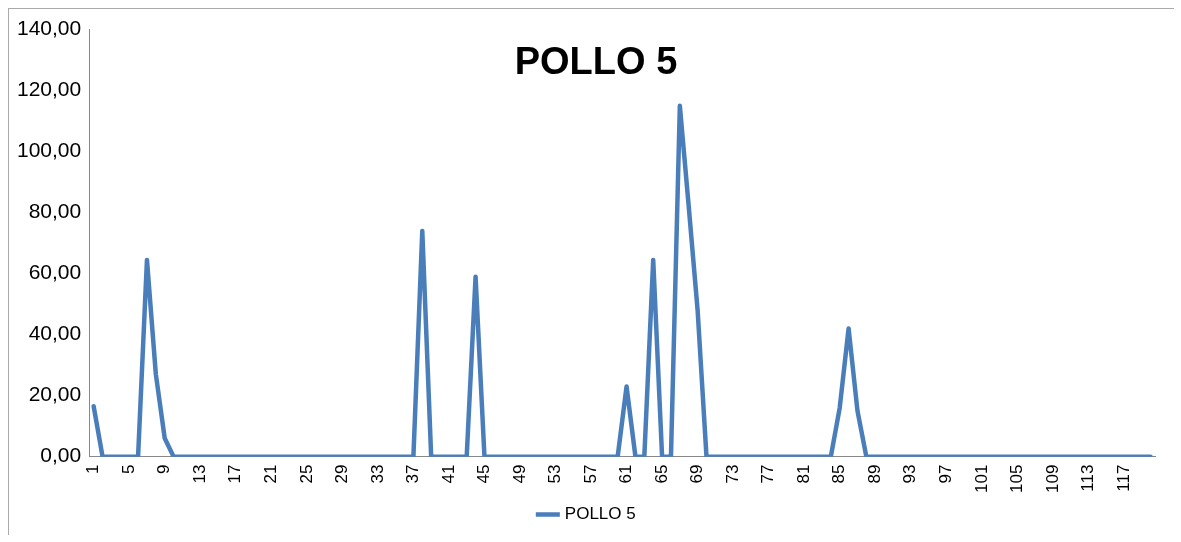  What do you see at coordinates (342, 474) in the screenshot?
I see `x-tick-label: 29` at bounding box center [342, 474].